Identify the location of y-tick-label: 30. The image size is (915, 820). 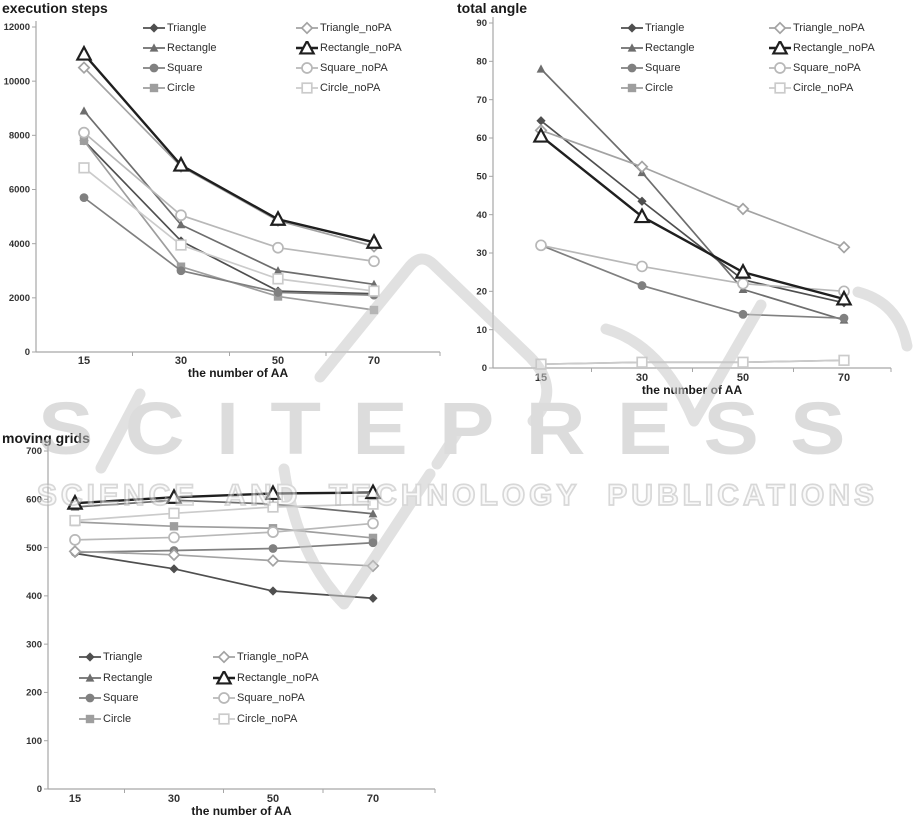
(481, 253).